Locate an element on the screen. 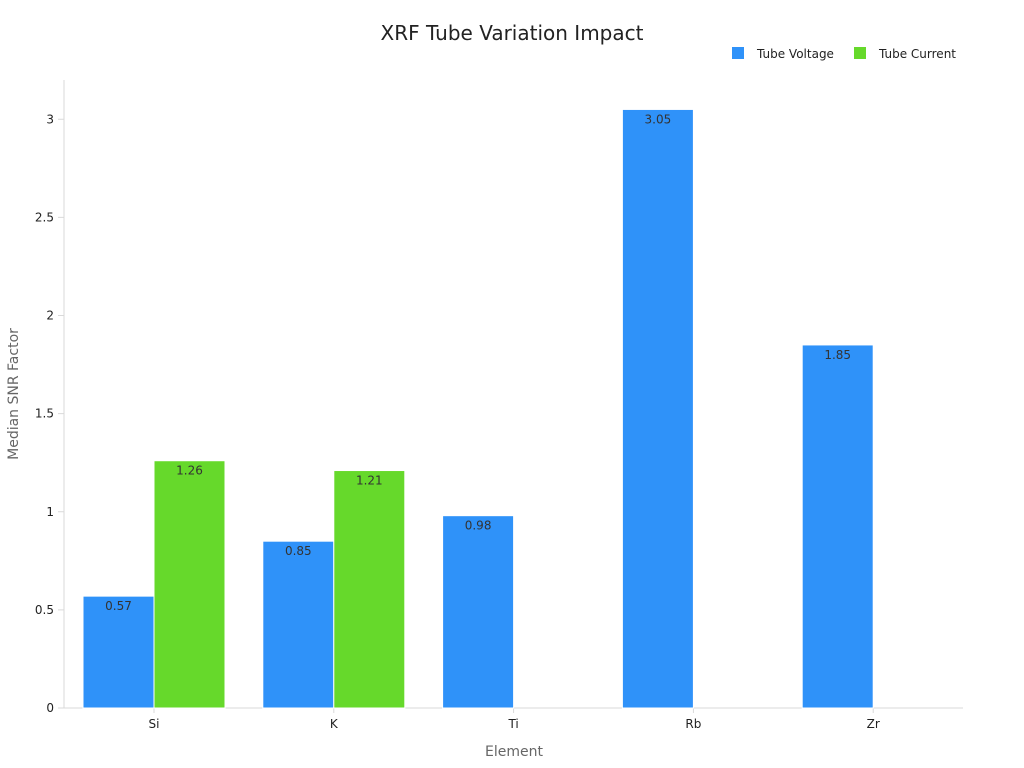  x-tick-label-si: Si is located at coordinates (154, 724).